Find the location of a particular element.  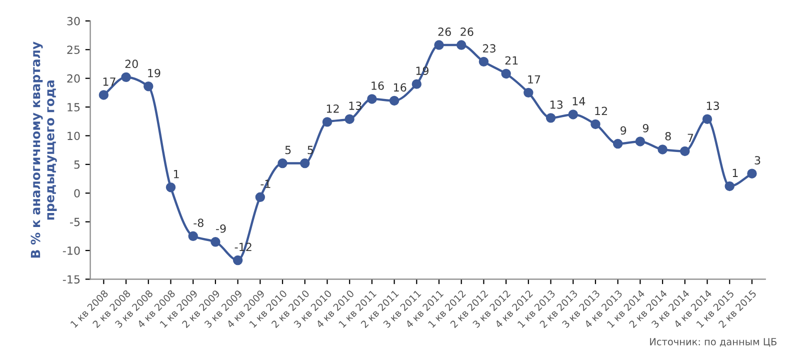

y-tick-label: 0 is located at coordinates (77, 193).